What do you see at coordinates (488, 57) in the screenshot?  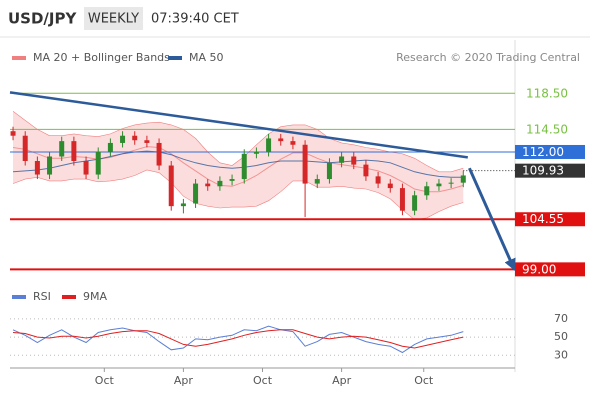 I see `source: Research © 2020 Trading Central` at bounding box center [488, 57].